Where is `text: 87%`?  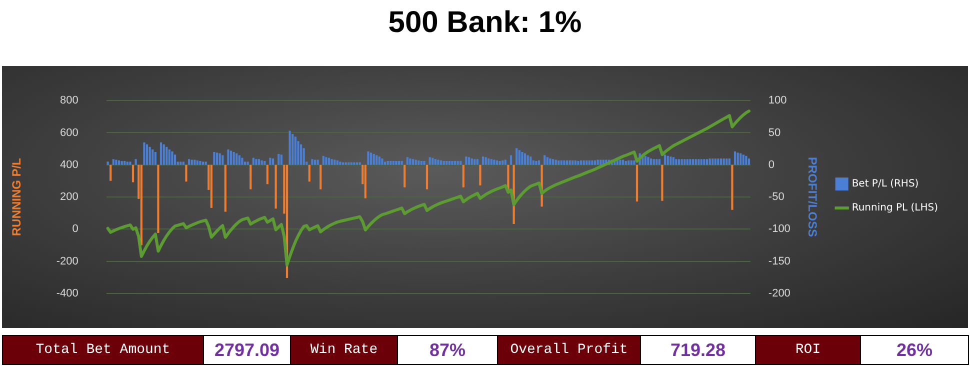
text: 87% is located at coordinates (448, 350).